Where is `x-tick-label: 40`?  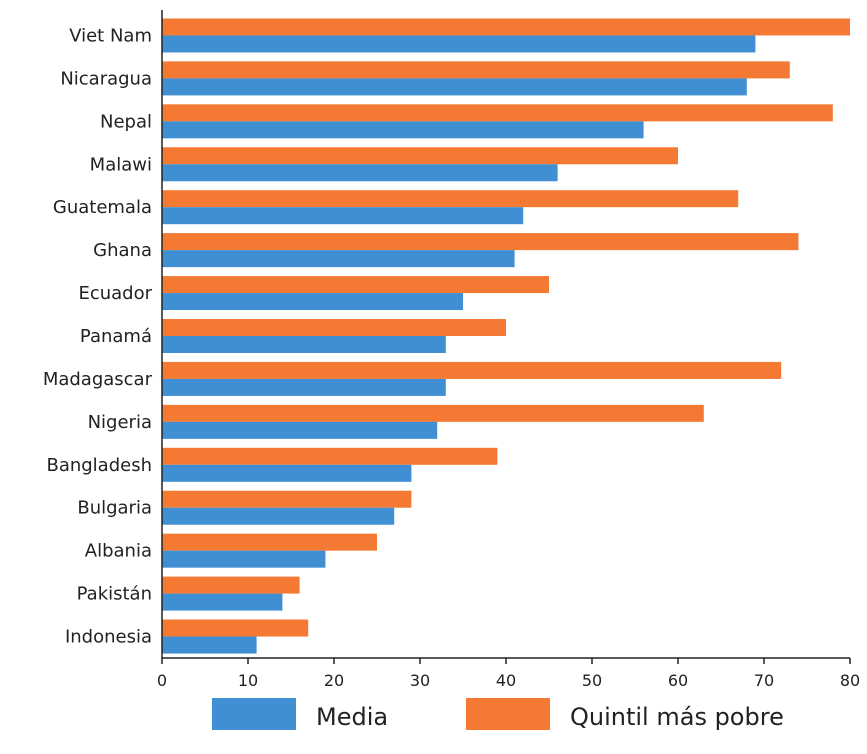 x-tick-label: 40 is located at coordinates (506, 680).